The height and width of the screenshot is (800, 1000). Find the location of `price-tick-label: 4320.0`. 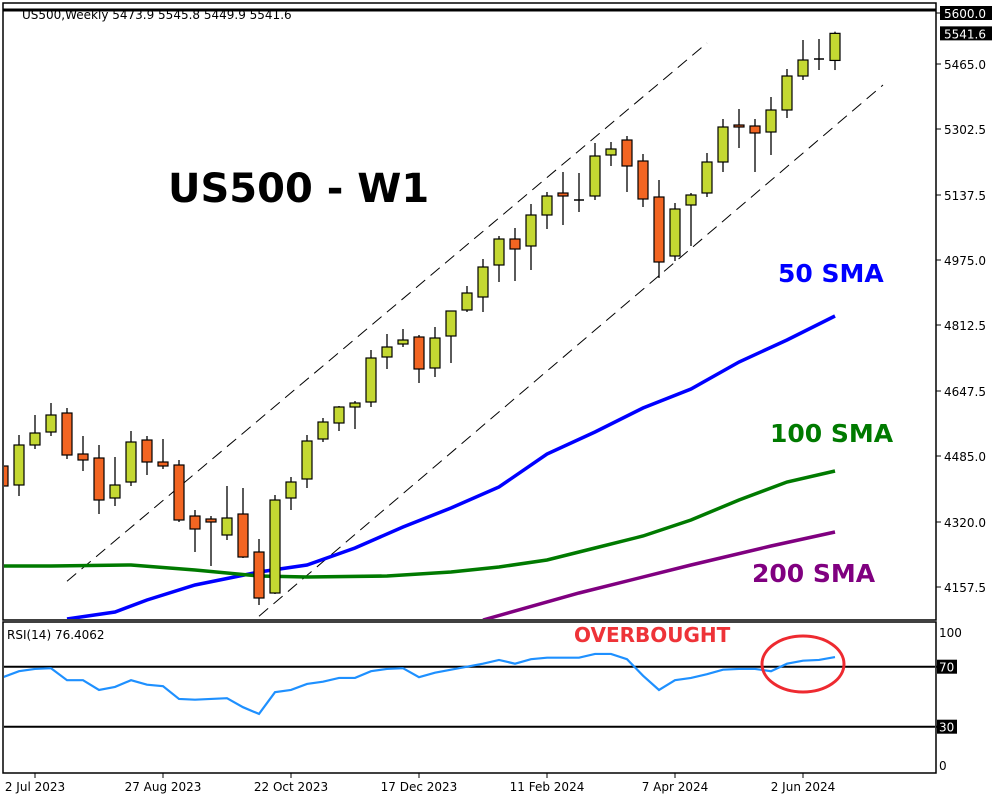

price-tick-label: 4320.0 is located at coordinates (965, 523).